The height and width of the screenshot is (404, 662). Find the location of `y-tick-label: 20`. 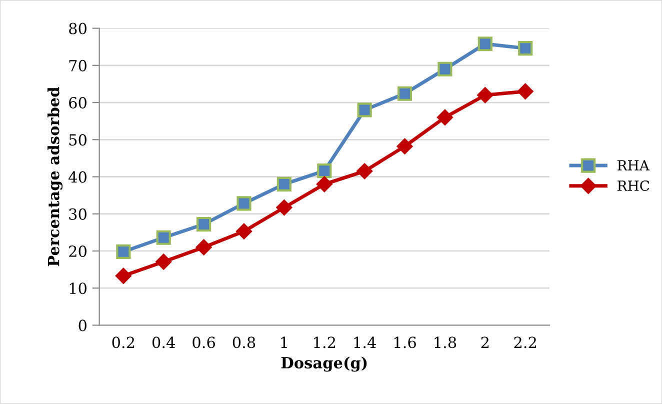

y-tick-label: 20 is located at coordinates (77, 251).